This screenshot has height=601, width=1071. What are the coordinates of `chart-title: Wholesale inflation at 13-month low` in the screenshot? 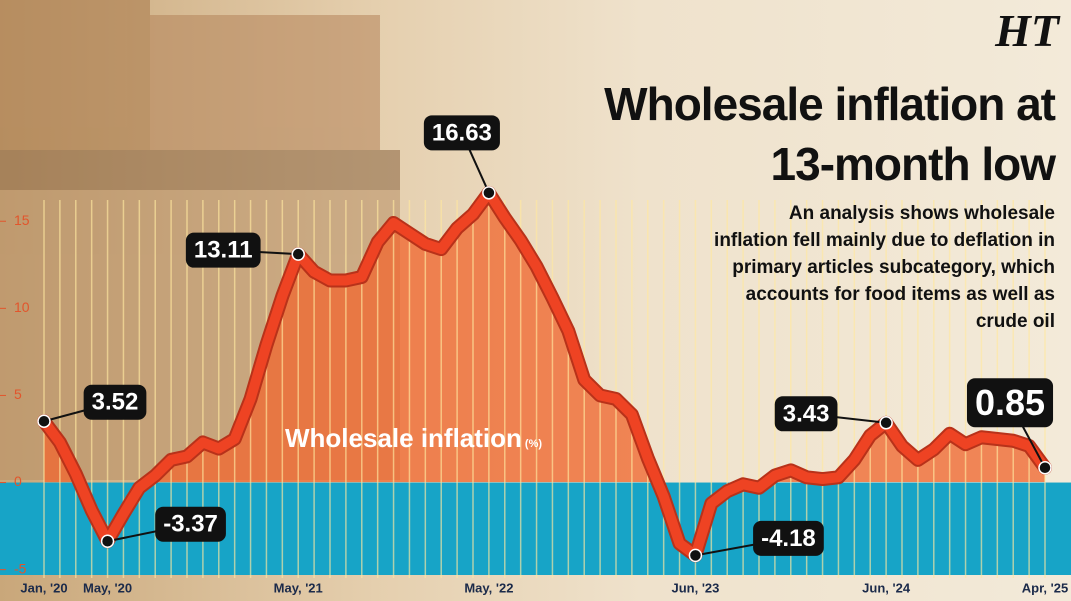 It's located at (830, 134).